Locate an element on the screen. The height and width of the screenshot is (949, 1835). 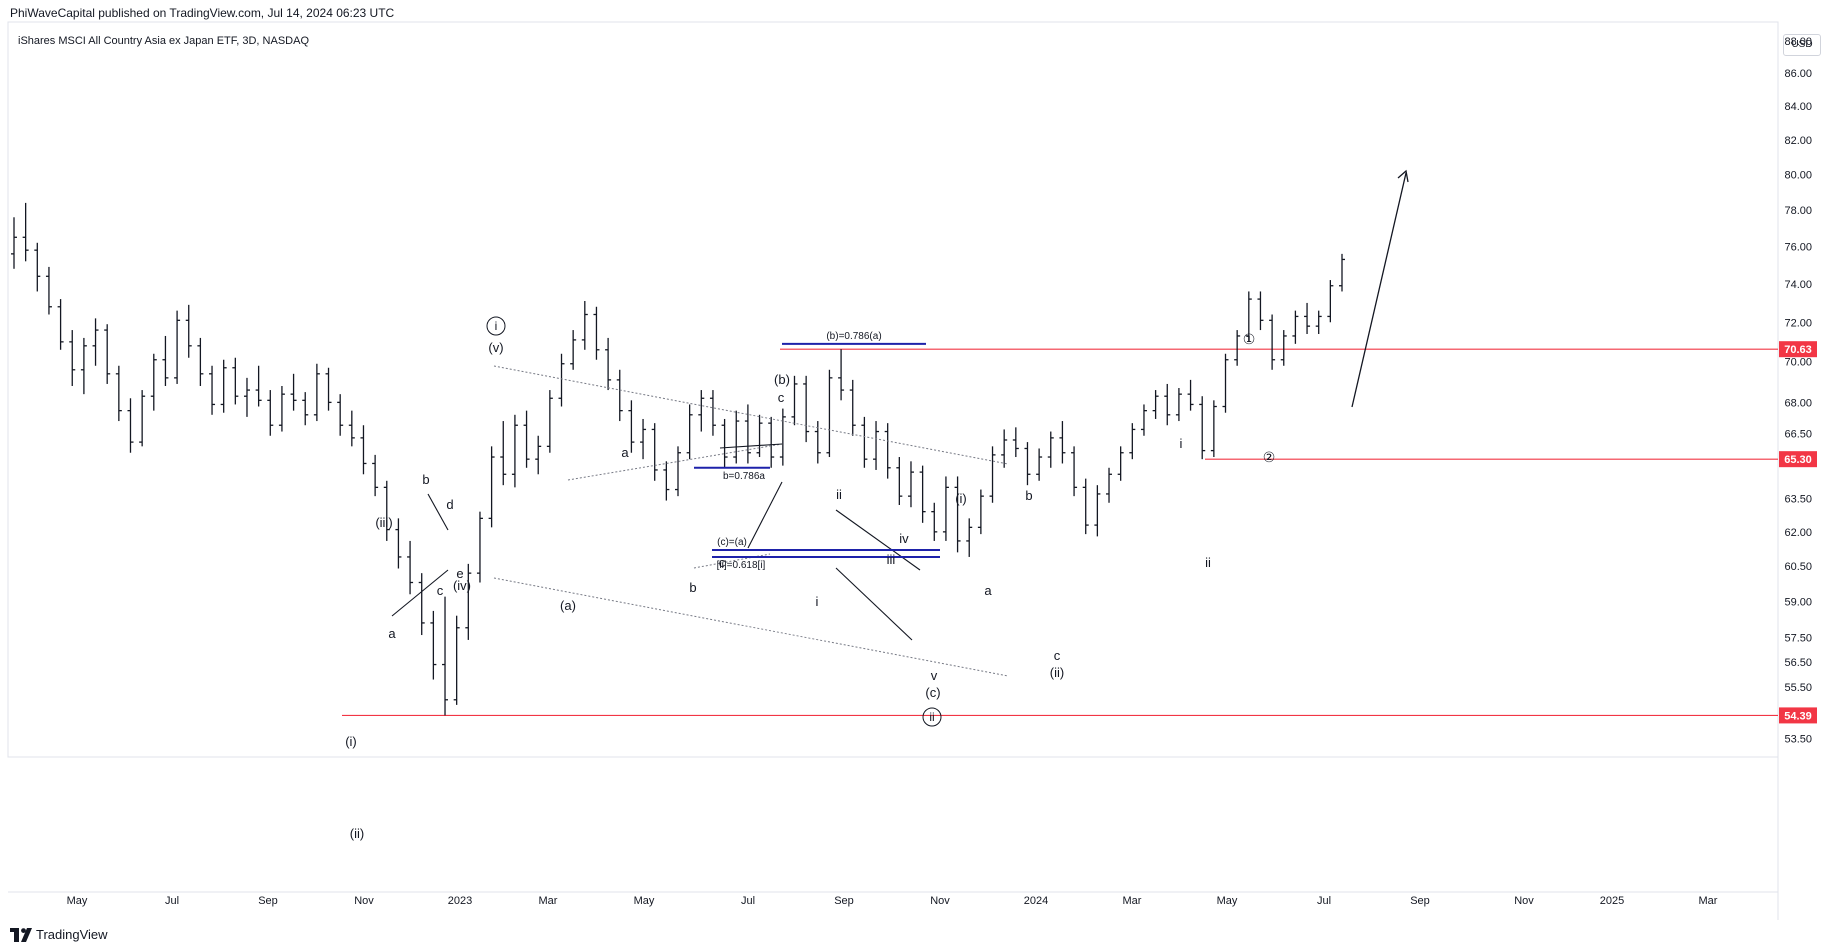
price-level-label: 65.30 is located at coordinates (1798, 460).